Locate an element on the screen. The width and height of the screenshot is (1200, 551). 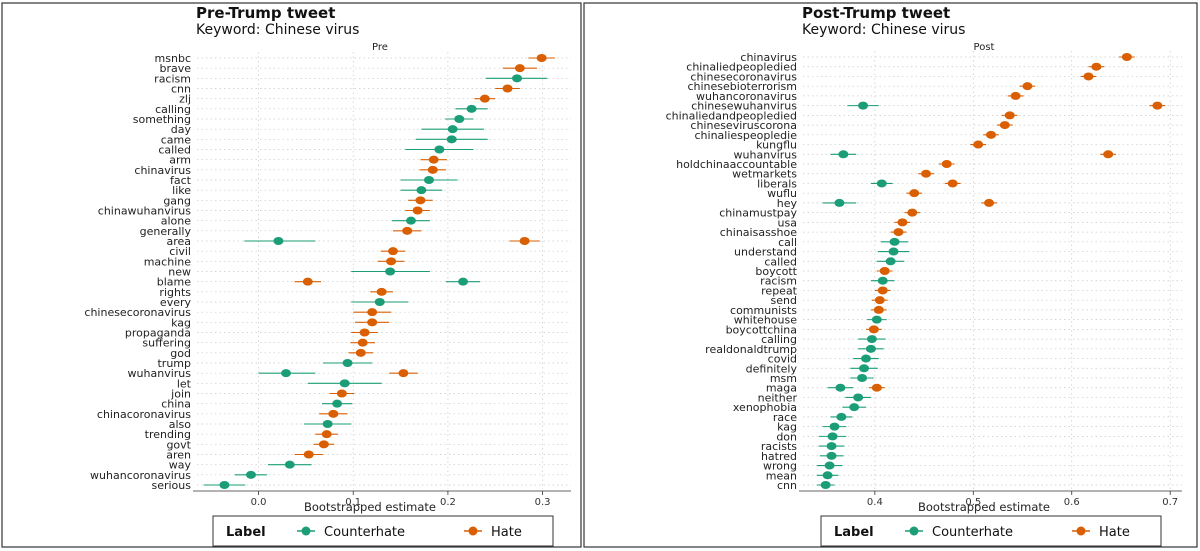
pre-counterhate-point-calling is located at coordinates (471, 108).